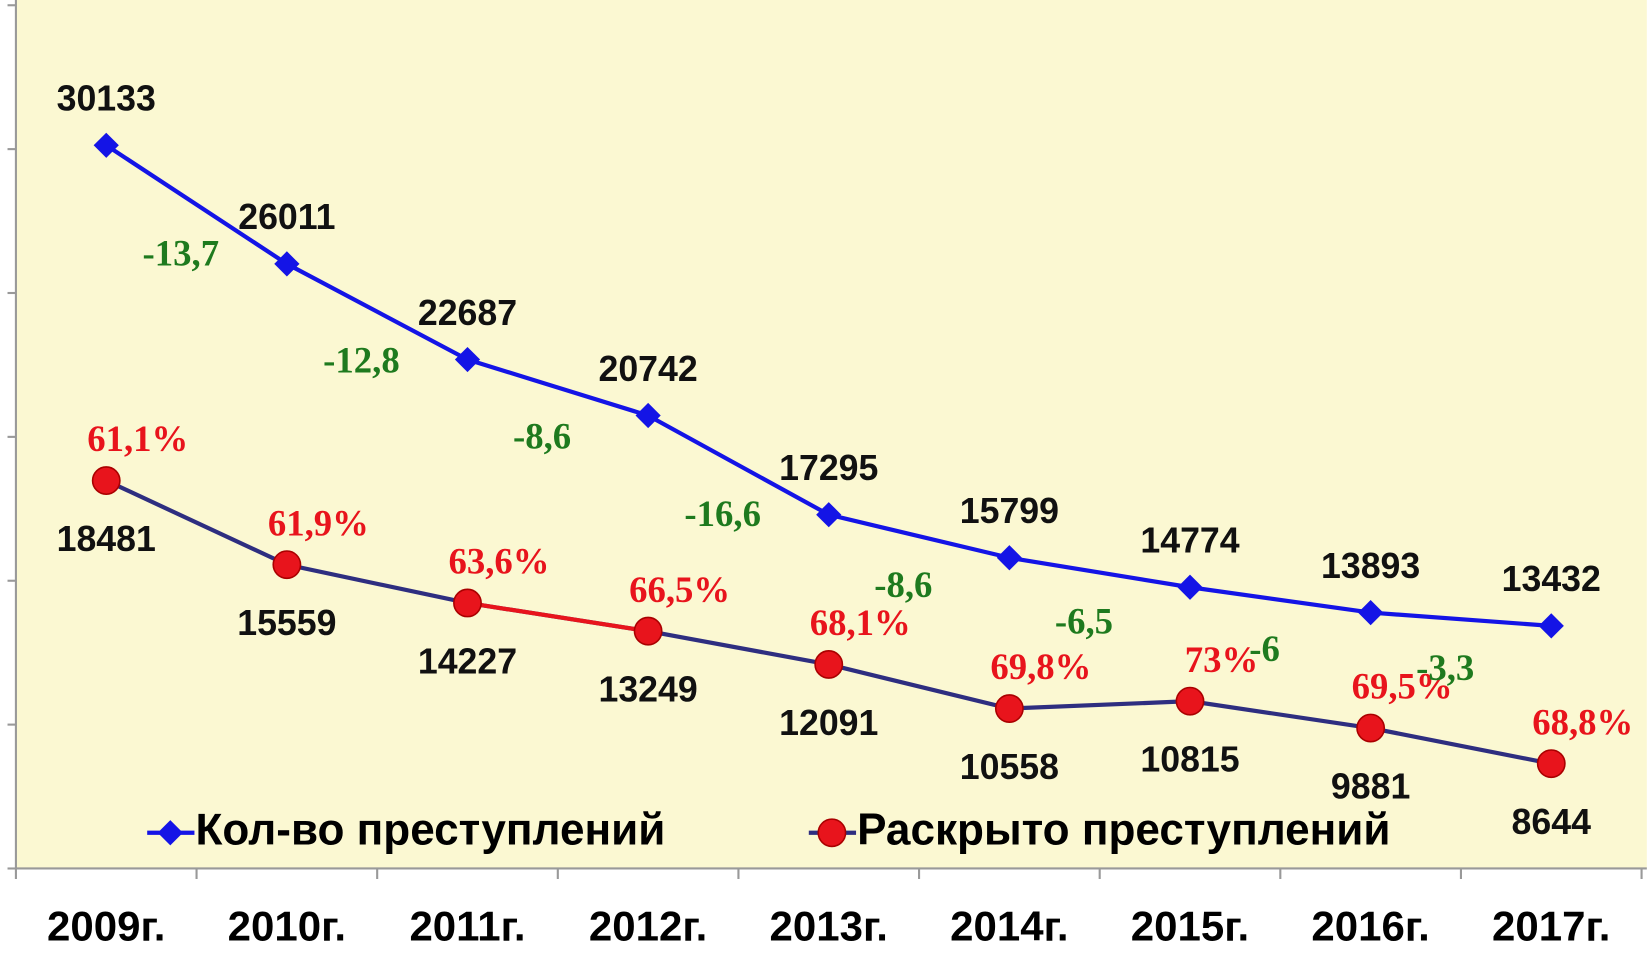 The width and height of the screenshot is (1647, 963). Describe the element at coordinates (286, 623) in the screenshot. I see `data-label: 15559` at that location.